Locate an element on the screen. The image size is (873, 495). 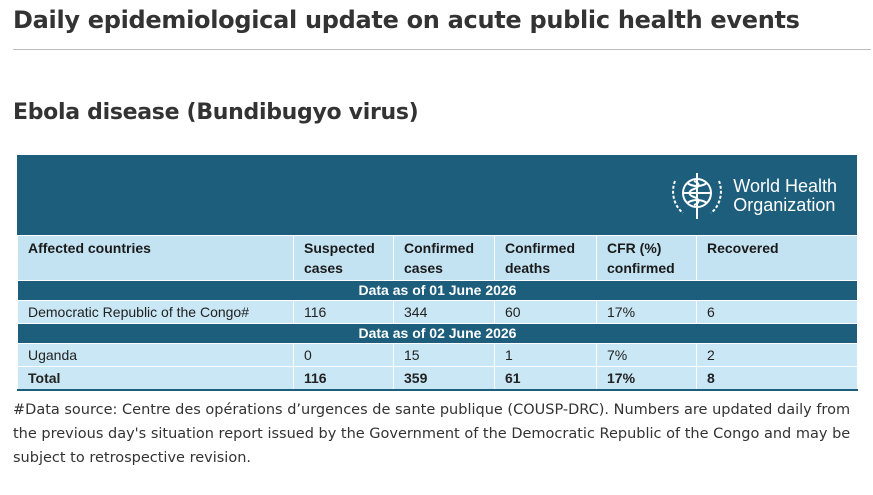
column-header: Suspected cases is located at coordinates (343, 258).